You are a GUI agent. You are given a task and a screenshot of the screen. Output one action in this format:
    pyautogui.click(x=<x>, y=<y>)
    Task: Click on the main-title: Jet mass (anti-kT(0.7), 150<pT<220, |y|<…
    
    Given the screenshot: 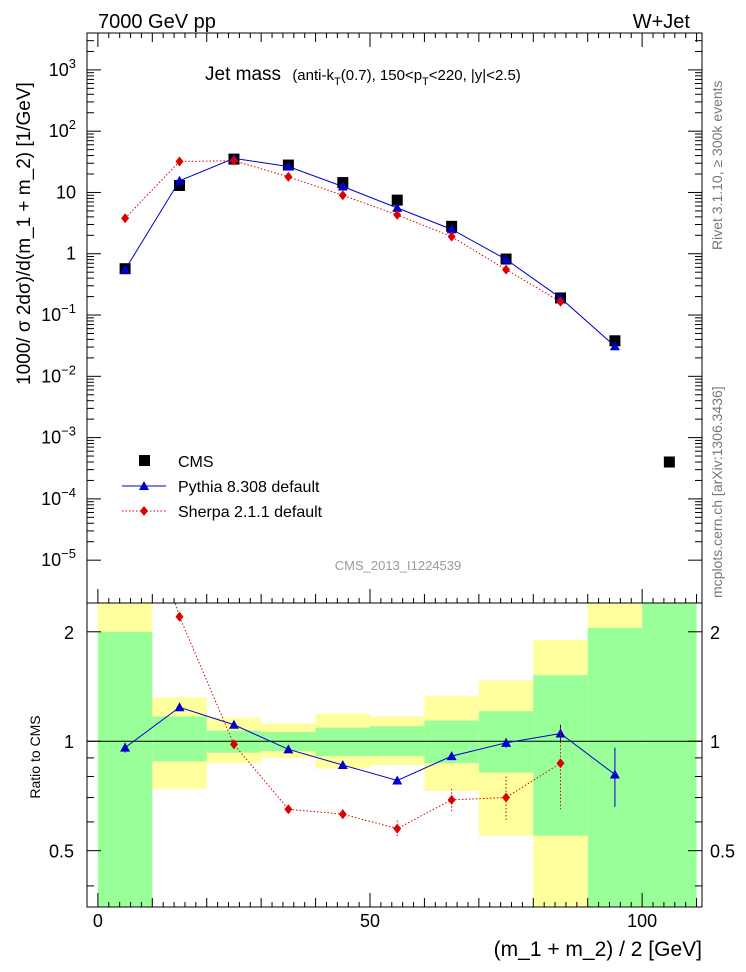 What is the action you would take?
    pyautogui.click(x=363, y=76)
    